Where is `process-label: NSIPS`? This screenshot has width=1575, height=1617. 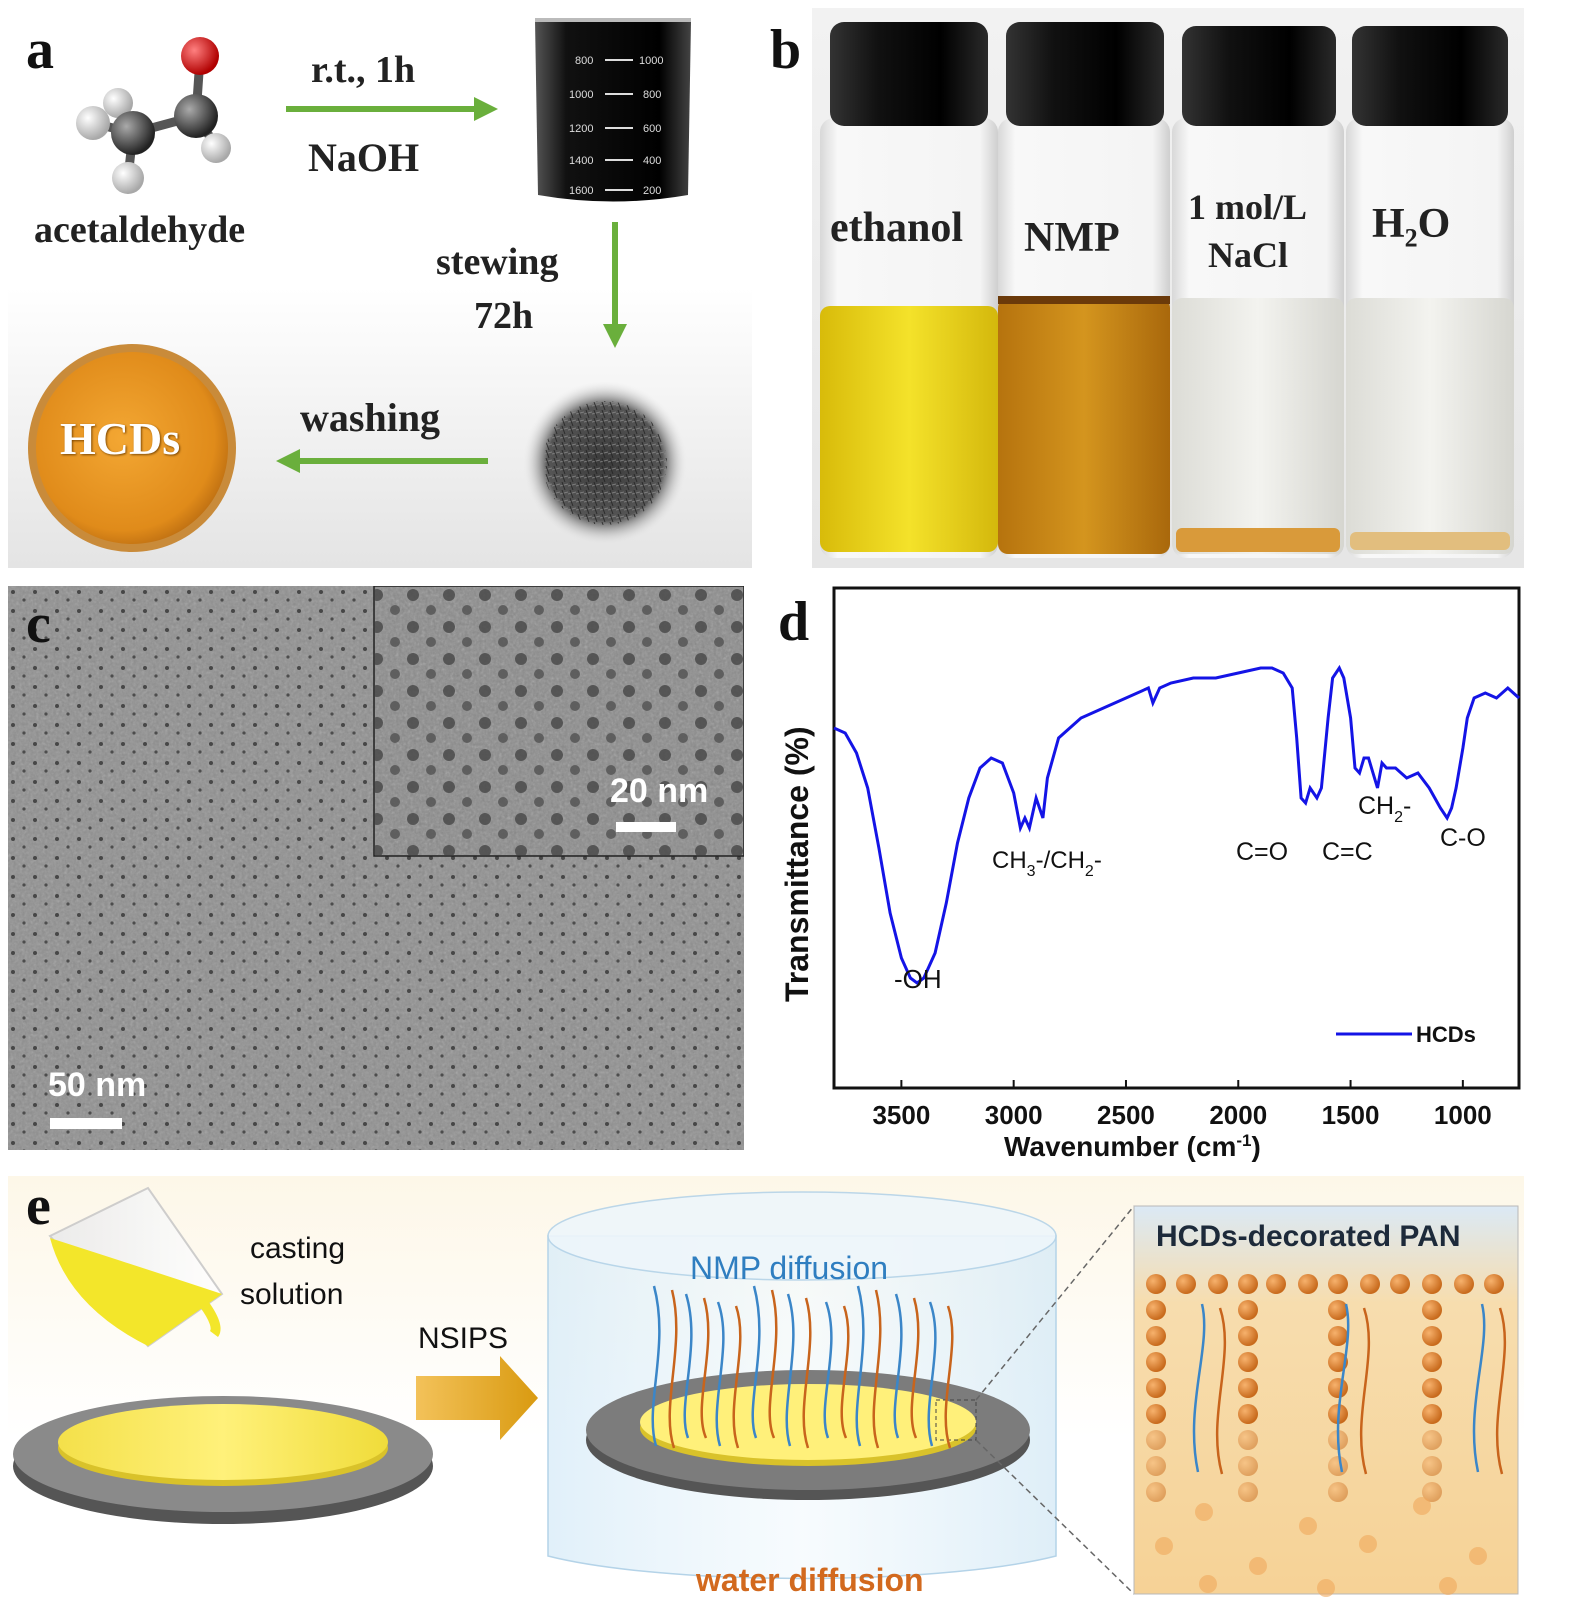
process-label: NSIPS is located at coordinates (463, 1338).